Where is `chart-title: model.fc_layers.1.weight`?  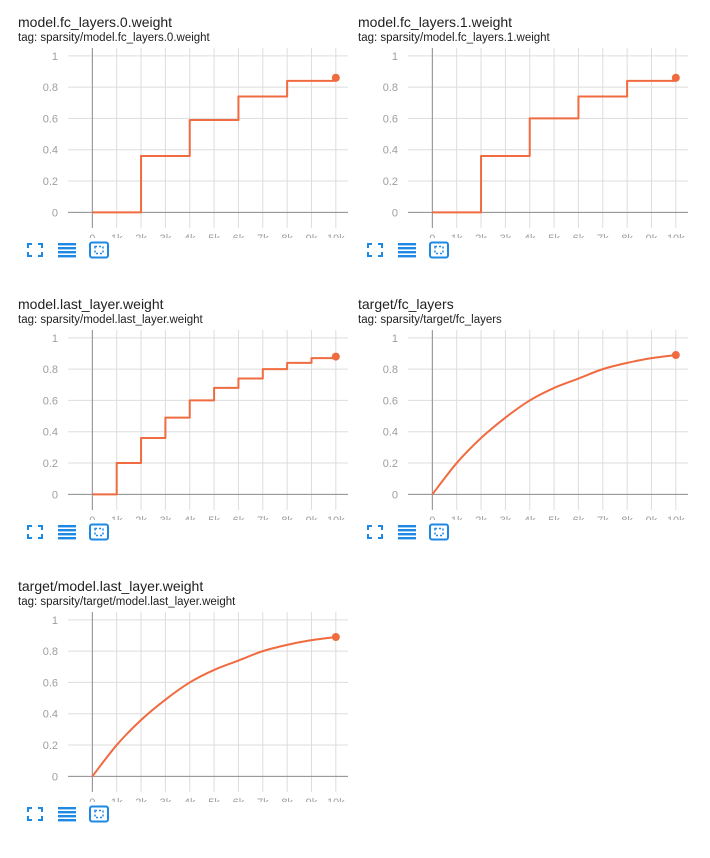 chart-title: model.fc_layers.1.weight is located at coordinates (435, 22).